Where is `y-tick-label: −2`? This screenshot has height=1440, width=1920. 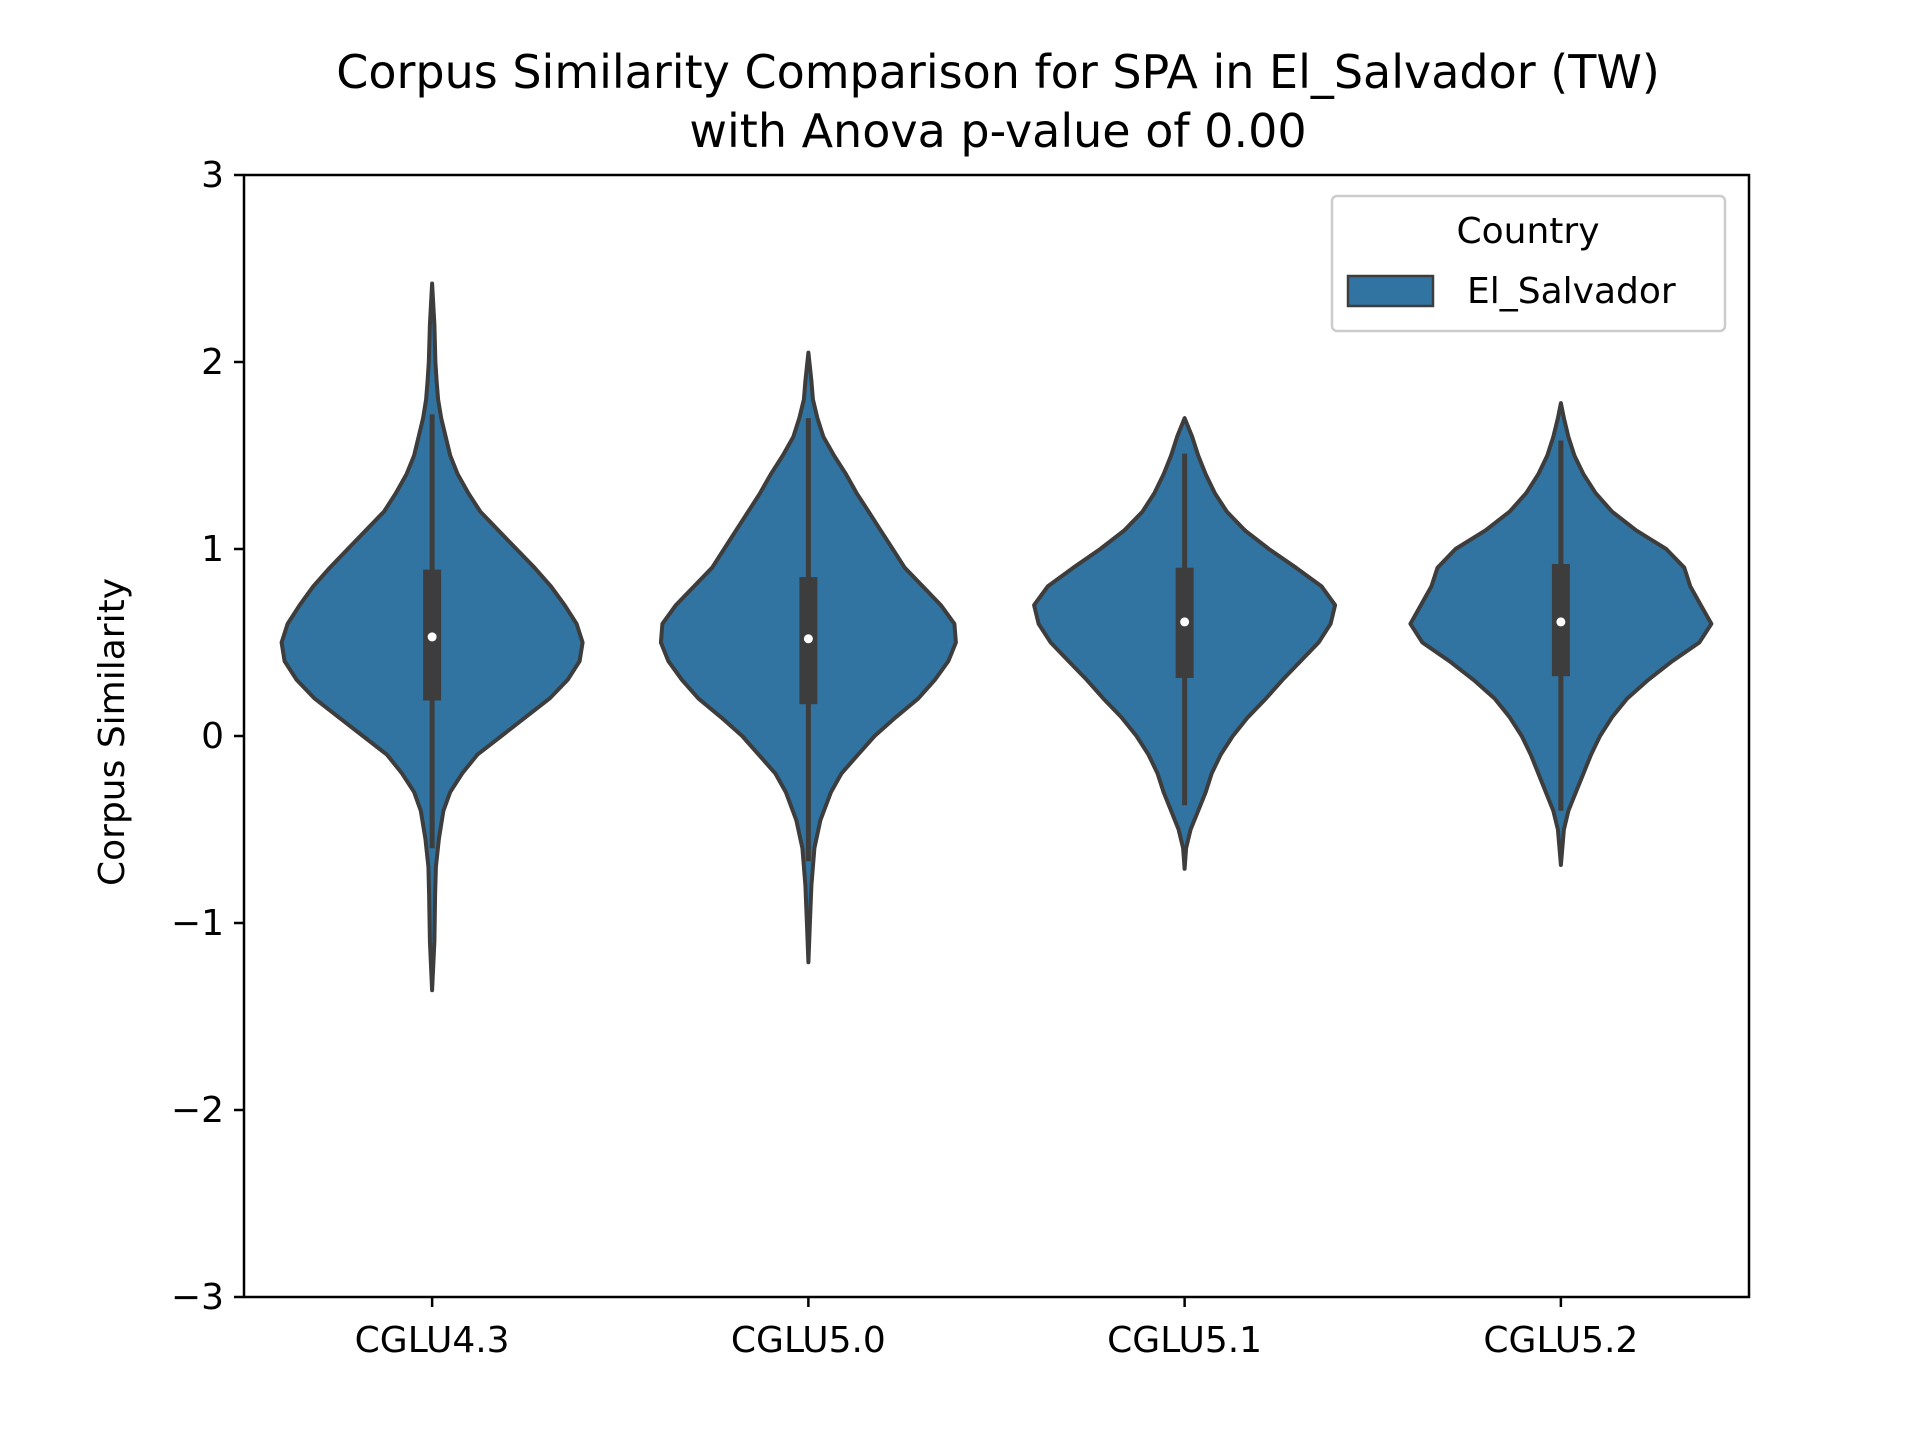 y-tick-label: −2 is located at coordinates (197, 1110).